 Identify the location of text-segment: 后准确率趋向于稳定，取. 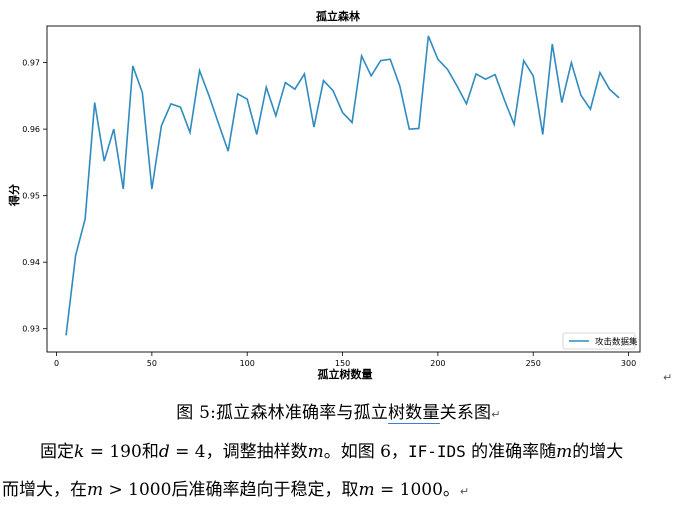
(265, 490).